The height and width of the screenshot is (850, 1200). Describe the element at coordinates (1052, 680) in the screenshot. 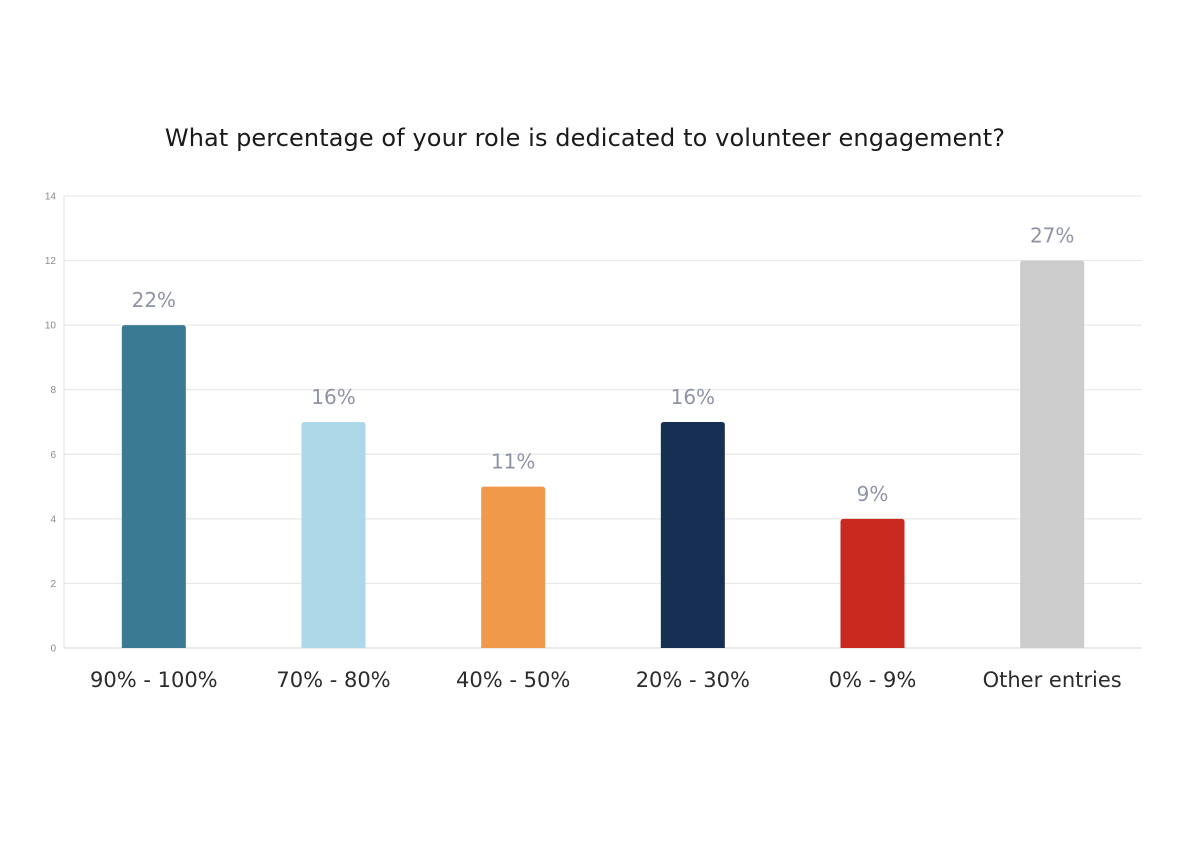

I see `x-tick-label-5: Other entries` at that location.